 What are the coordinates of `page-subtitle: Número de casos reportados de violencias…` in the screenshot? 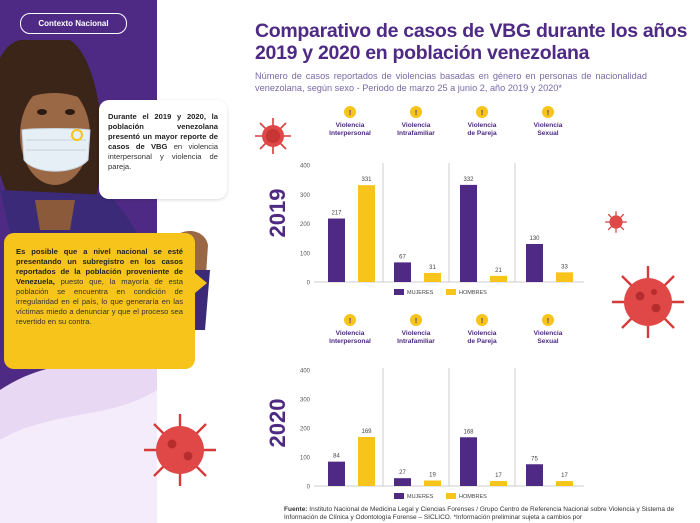 It's located at (451, 82).